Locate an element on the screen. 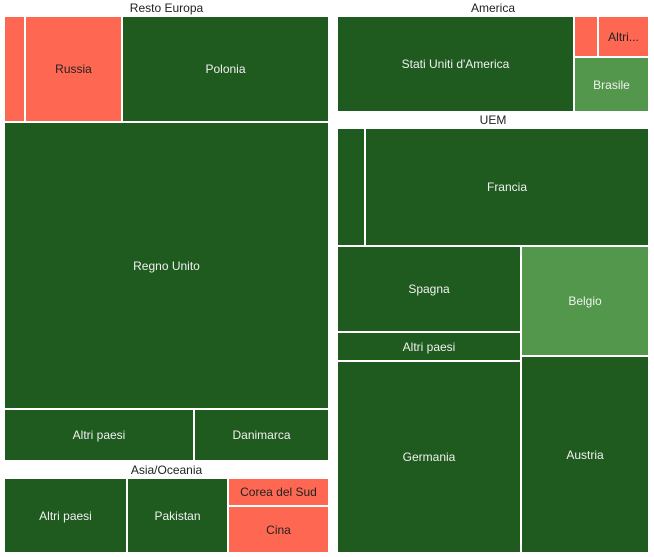 The height and width of the screenshot is (557, 654). treemap-cell-label: Austria is located at coordinates (585, 454).